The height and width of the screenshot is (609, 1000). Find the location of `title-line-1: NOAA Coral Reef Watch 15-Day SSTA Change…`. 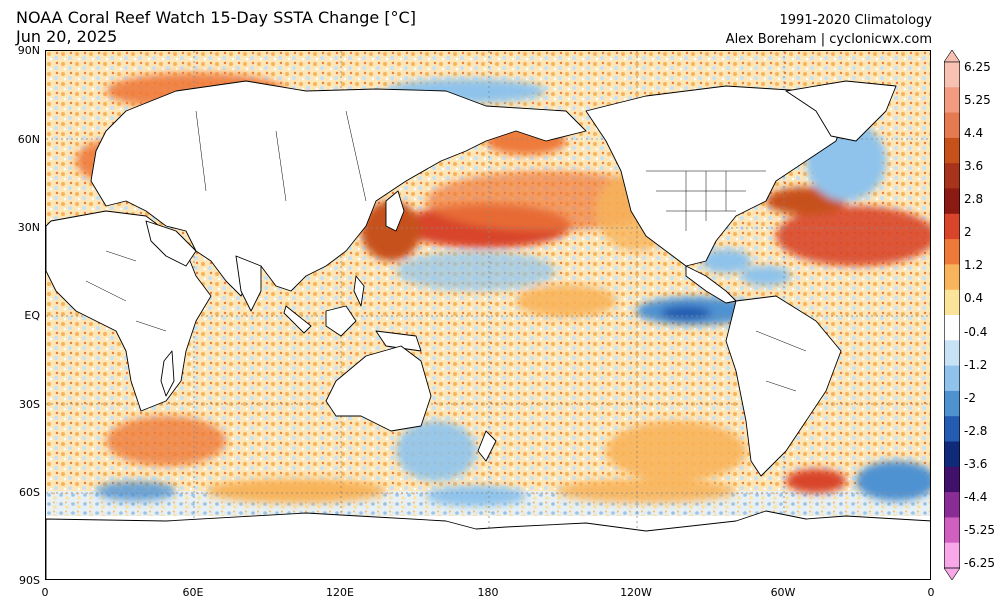

title-line-1: NOAA Coral Reef Watch 15-Day SSTA Change… is located at coordinates (216, 17).